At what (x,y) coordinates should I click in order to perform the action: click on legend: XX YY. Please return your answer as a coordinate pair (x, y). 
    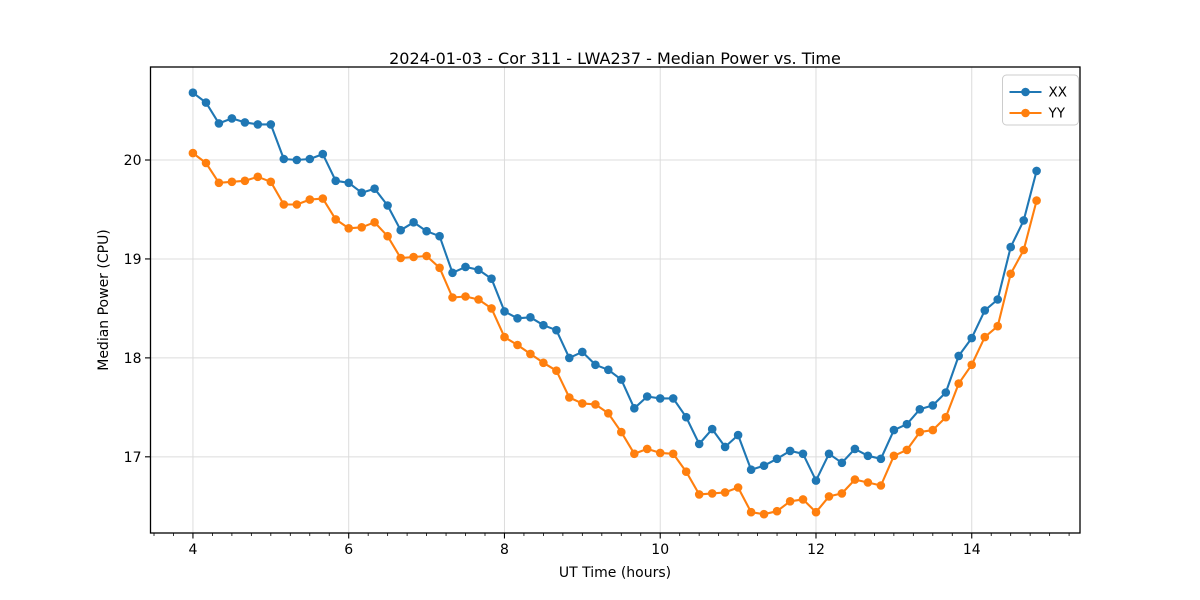
    Looking at the image, I should click on (1040, 100).